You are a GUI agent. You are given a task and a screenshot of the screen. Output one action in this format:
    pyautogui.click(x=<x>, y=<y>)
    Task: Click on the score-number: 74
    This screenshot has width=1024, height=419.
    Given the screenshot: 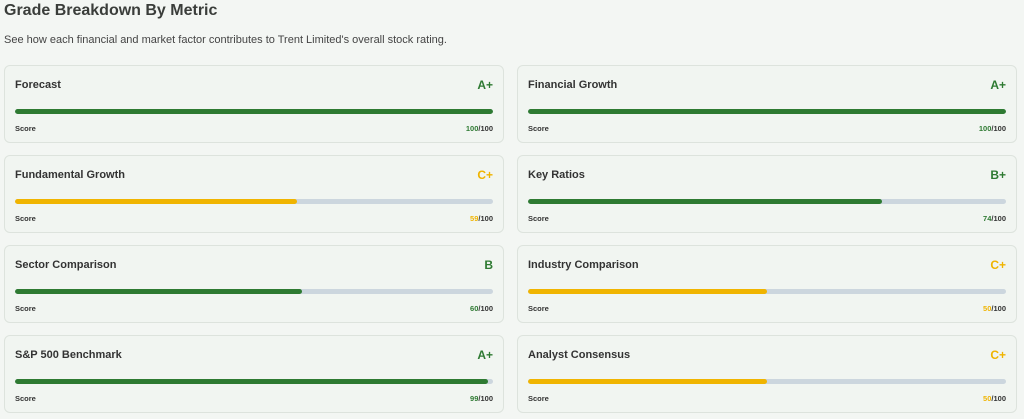 What is the action you would take?
    pyautogui.click(x=987, y=218)
    